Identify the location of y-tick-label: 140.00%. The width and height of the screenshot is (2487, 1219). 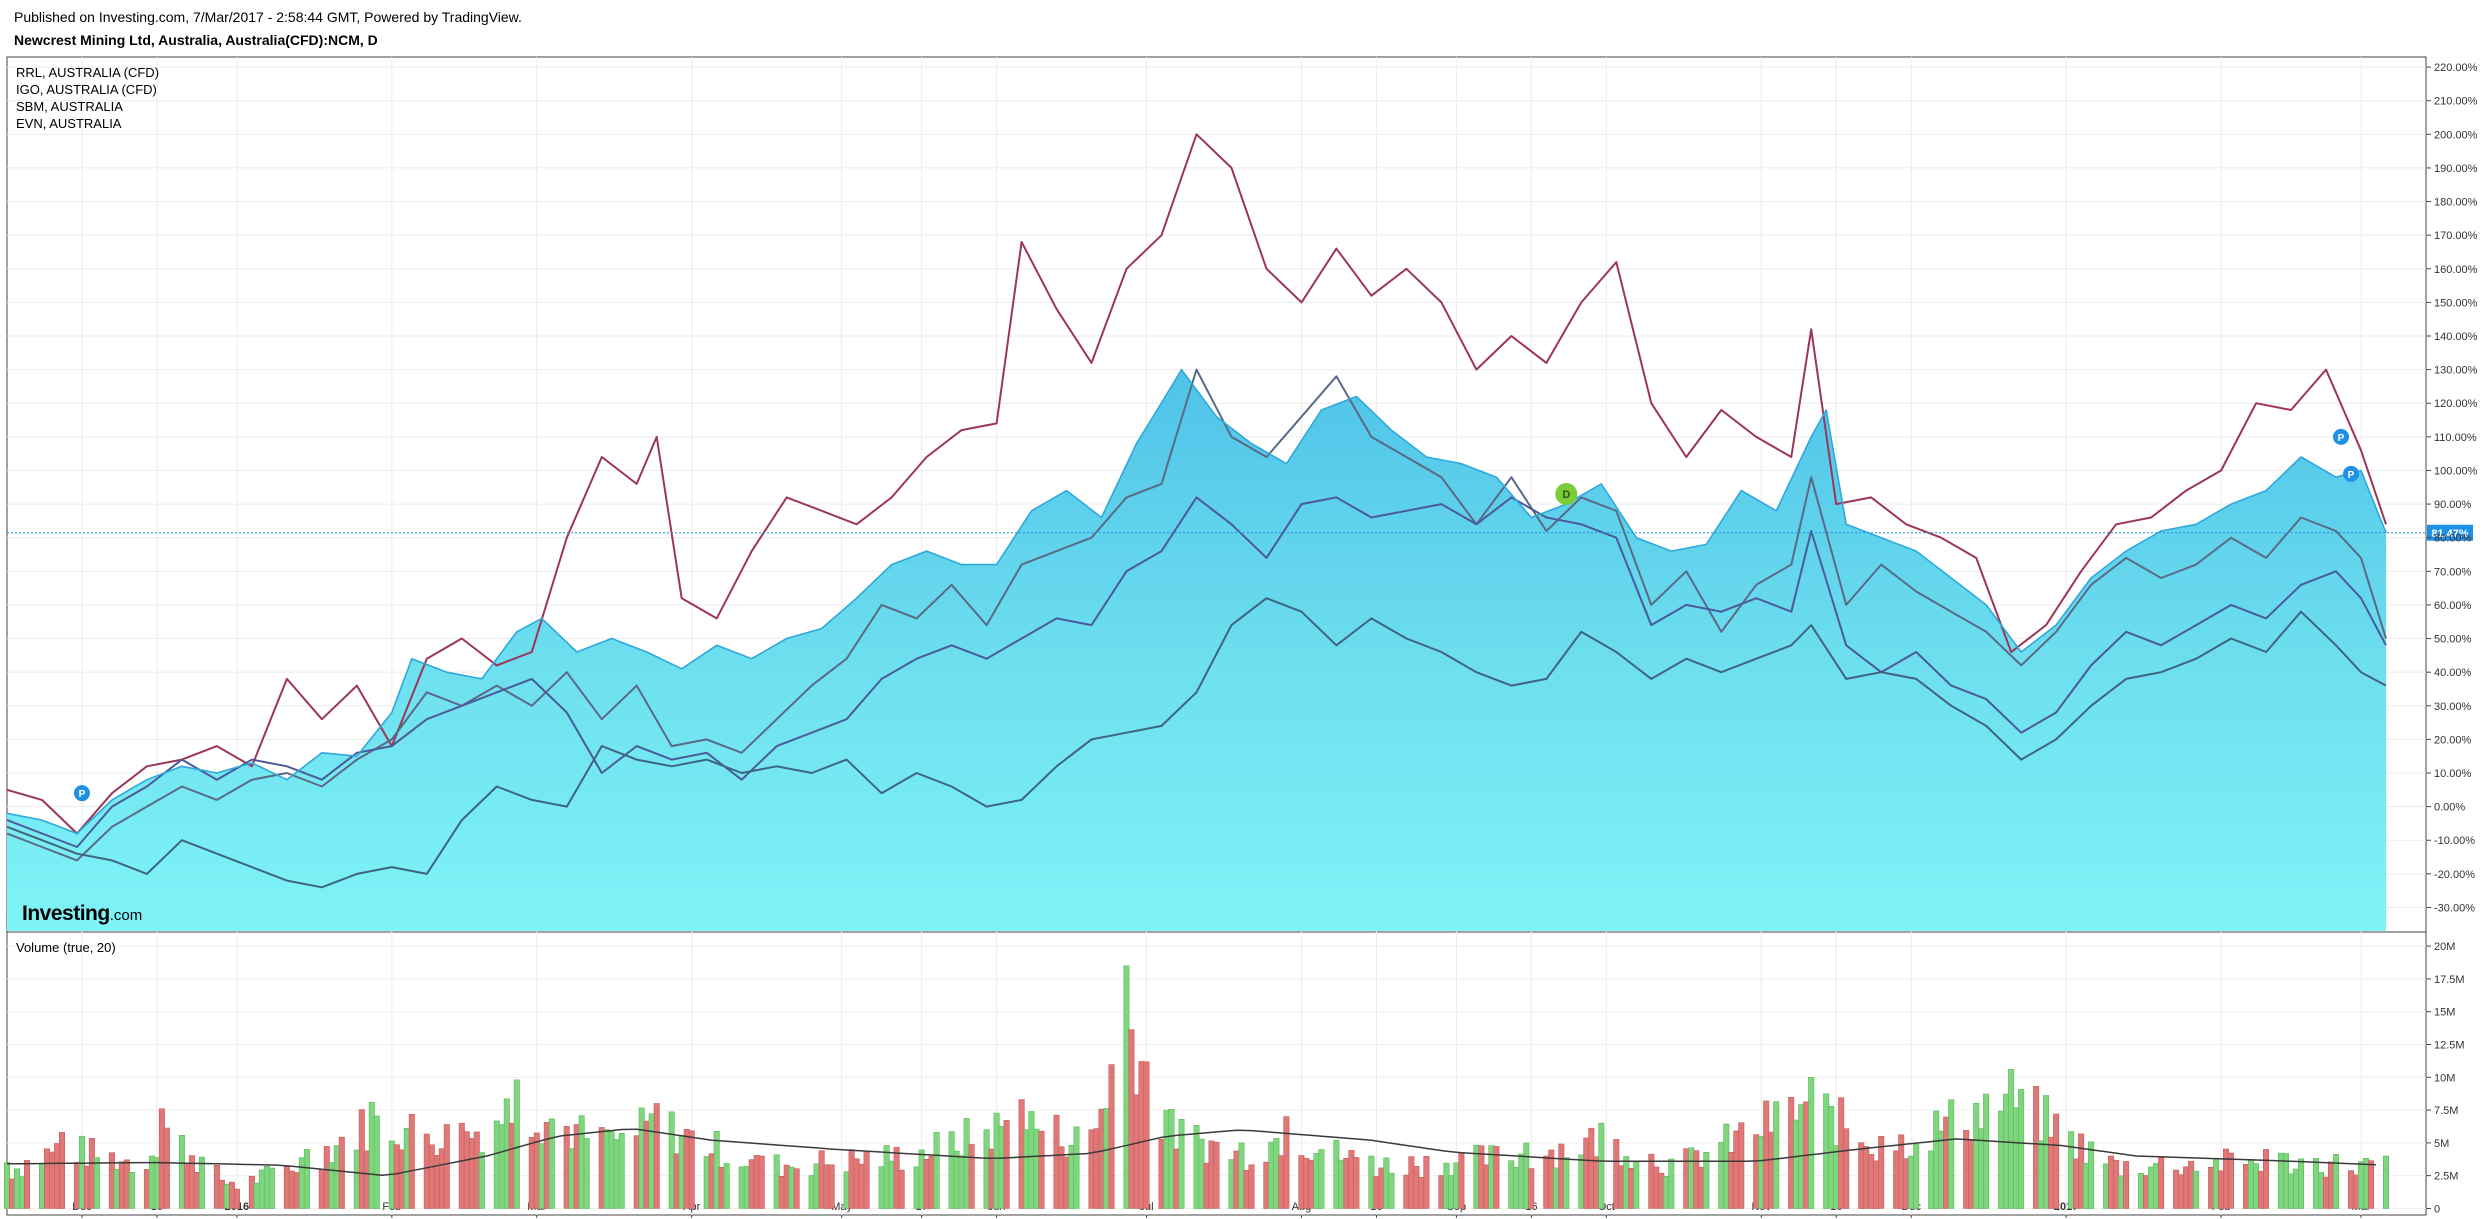
(2456, 337).